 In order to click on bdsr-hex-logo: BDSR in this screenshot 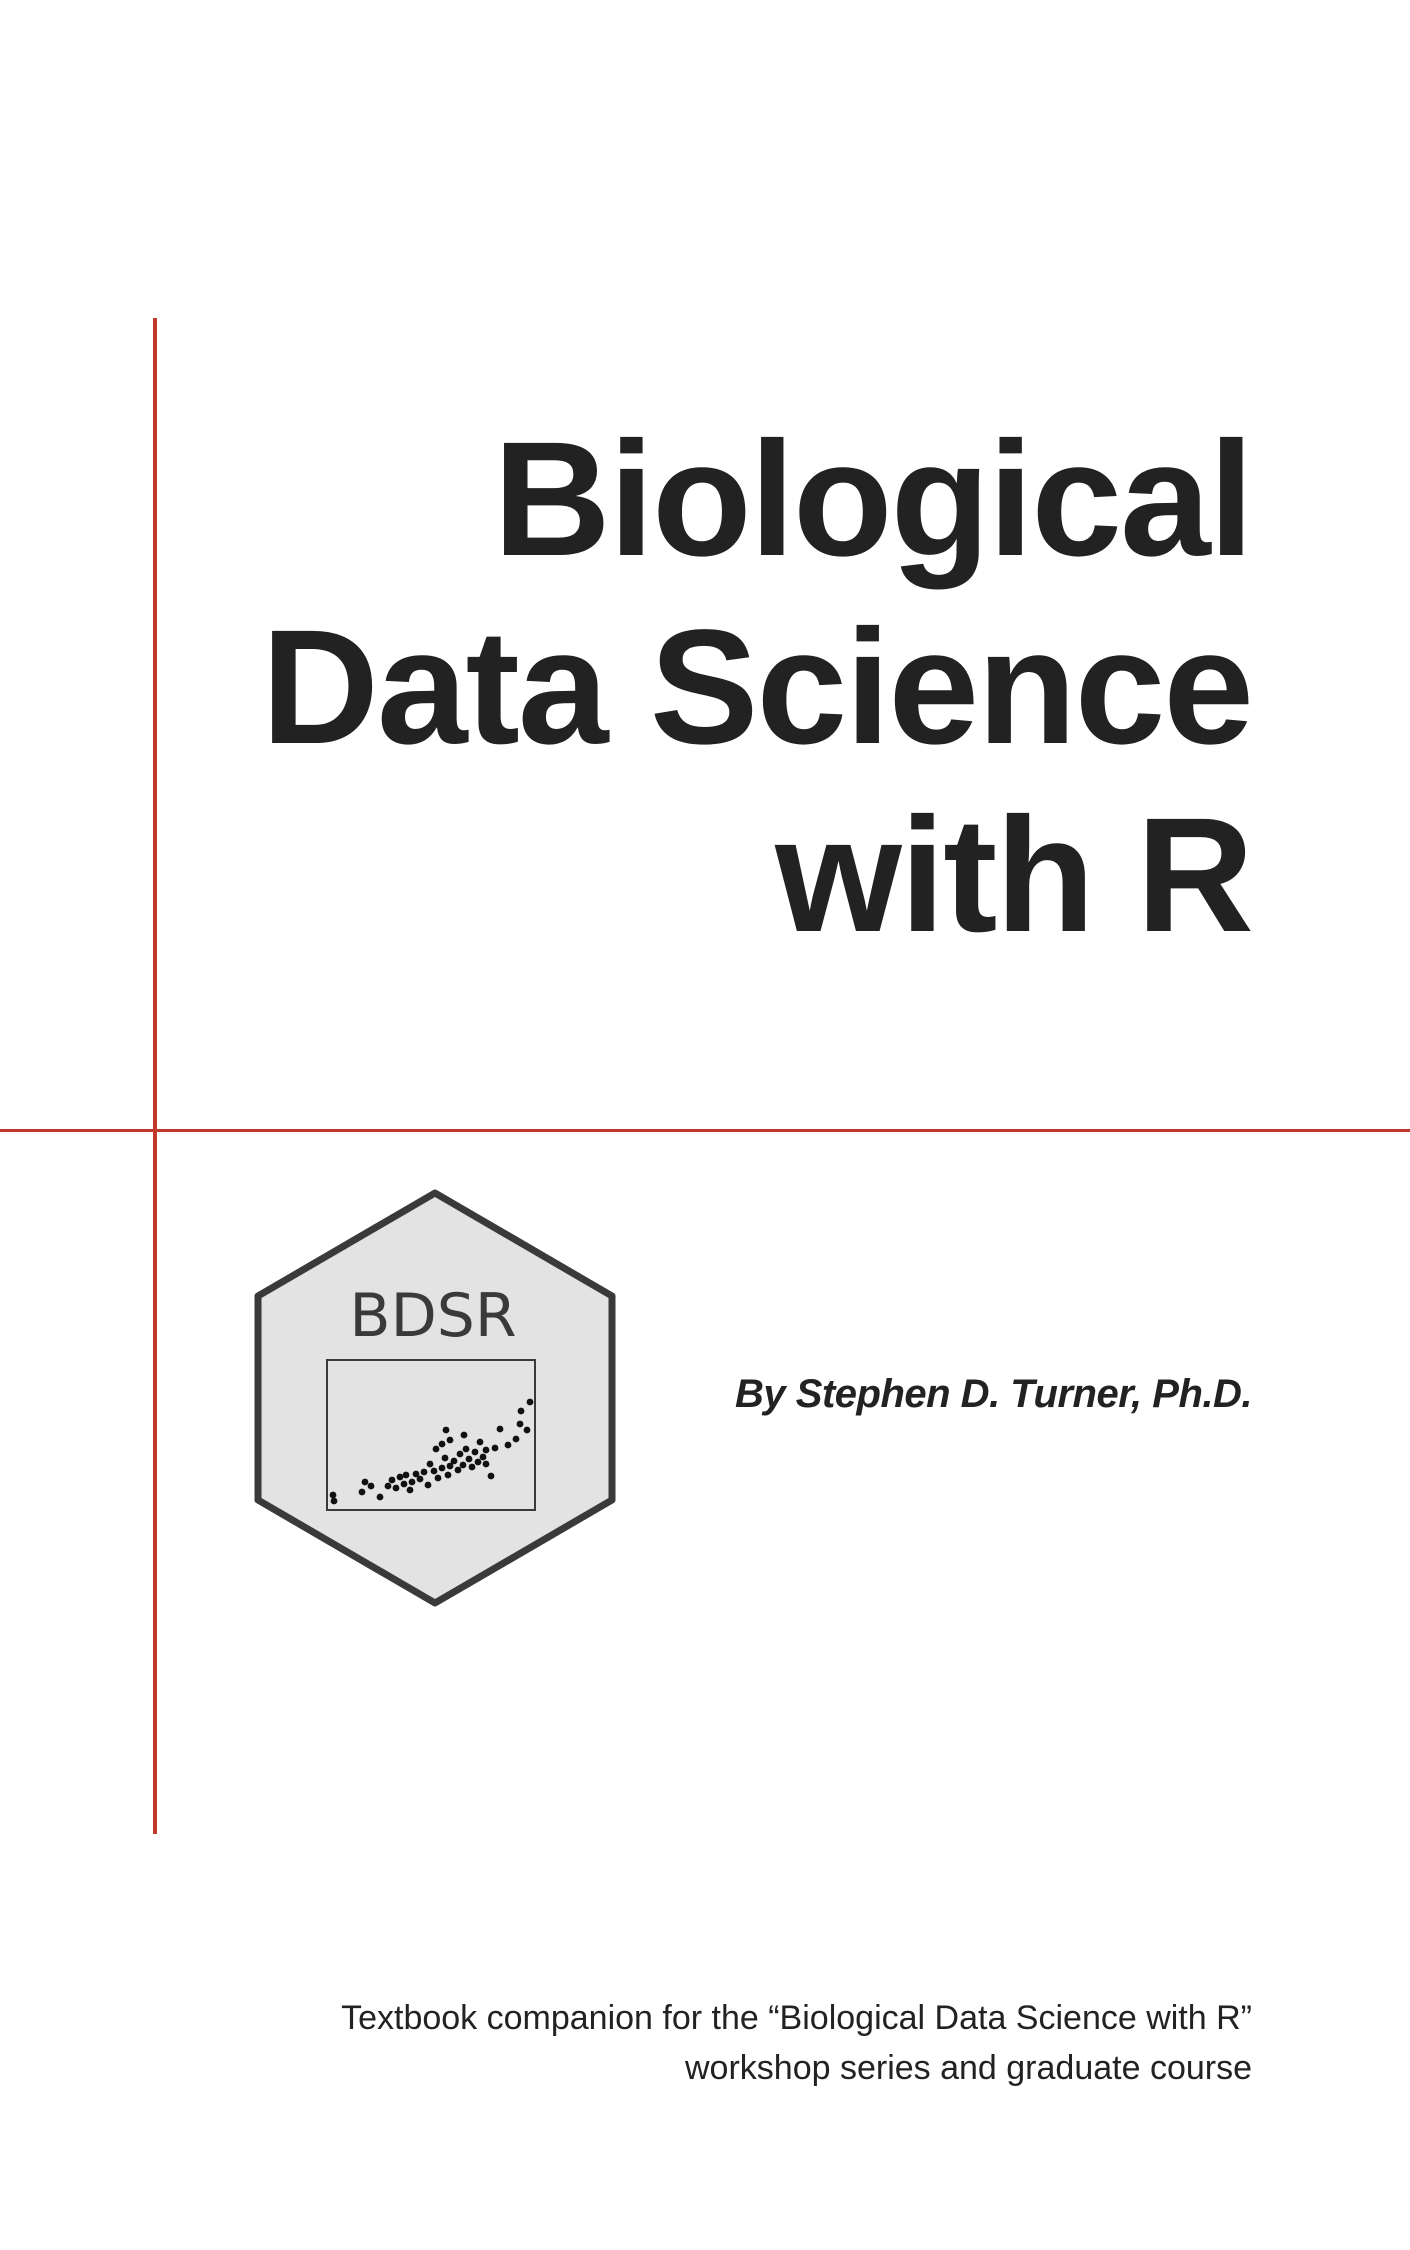, I will do `click(435, 1398)`.